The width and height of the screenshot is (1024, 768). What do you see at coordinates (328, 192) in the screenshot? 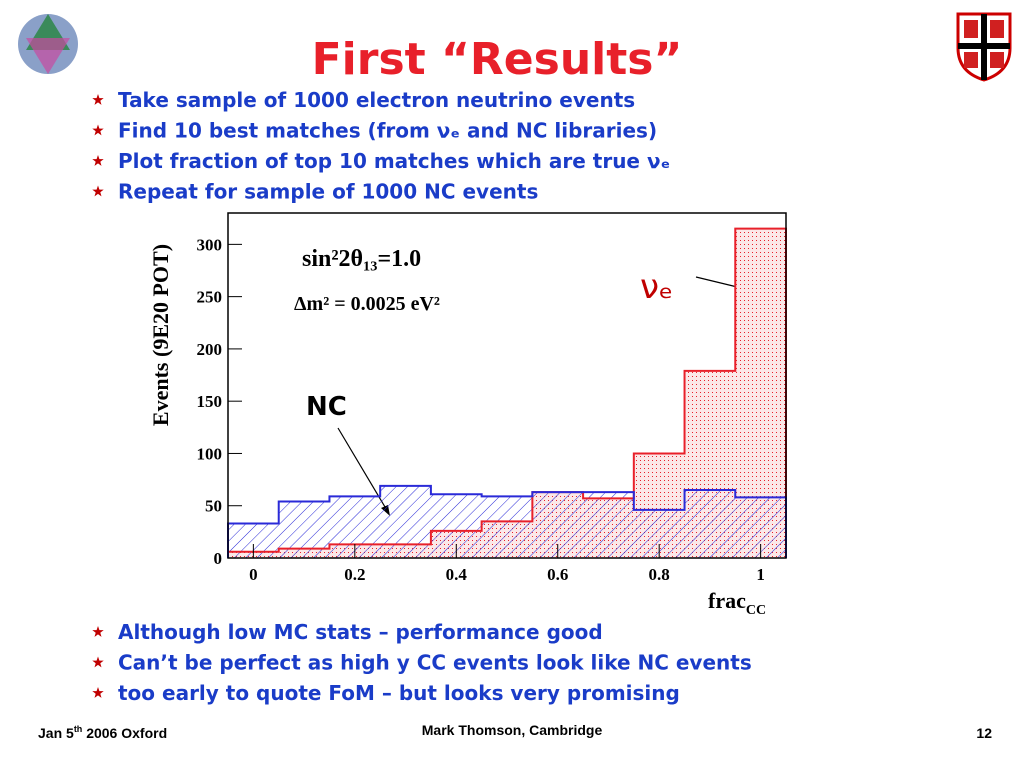
I see `bullet-text: Repeat for sample of 1000 NC events` at bounding box center [328, 192].